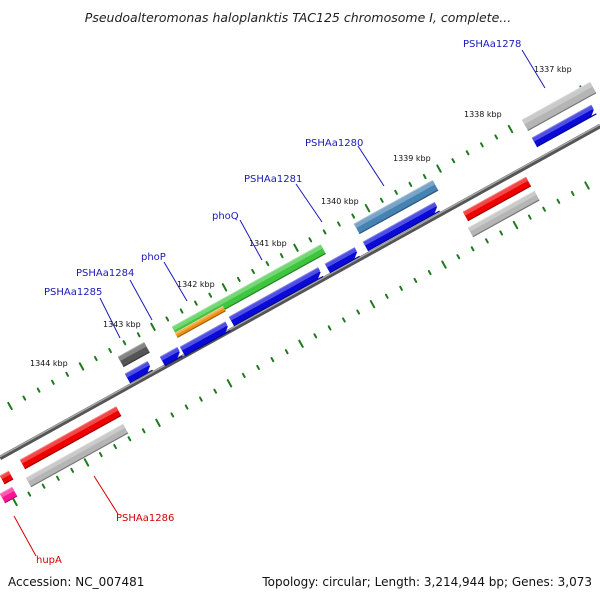  What do you see at coordinates (497, 199) in the screenshot?
I see `gene-bar-red-upper` at bounding box center [497, 199].